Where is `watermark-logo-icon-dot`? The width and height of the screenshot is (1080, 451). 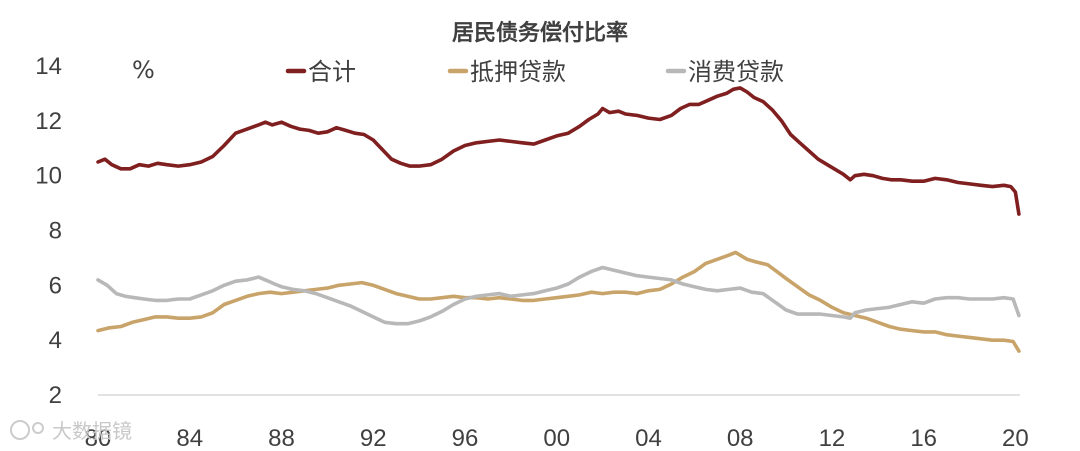 watermark-logo-icon-dot is located at coordinates (38, 428).